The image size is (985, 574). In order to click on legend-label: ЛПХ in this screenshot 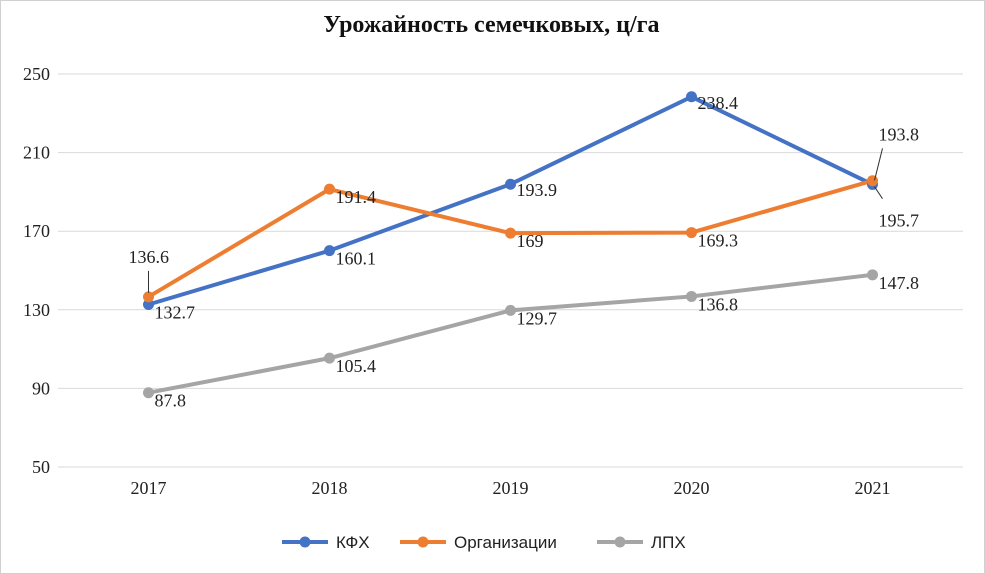, I will do `click(668, 542)`.